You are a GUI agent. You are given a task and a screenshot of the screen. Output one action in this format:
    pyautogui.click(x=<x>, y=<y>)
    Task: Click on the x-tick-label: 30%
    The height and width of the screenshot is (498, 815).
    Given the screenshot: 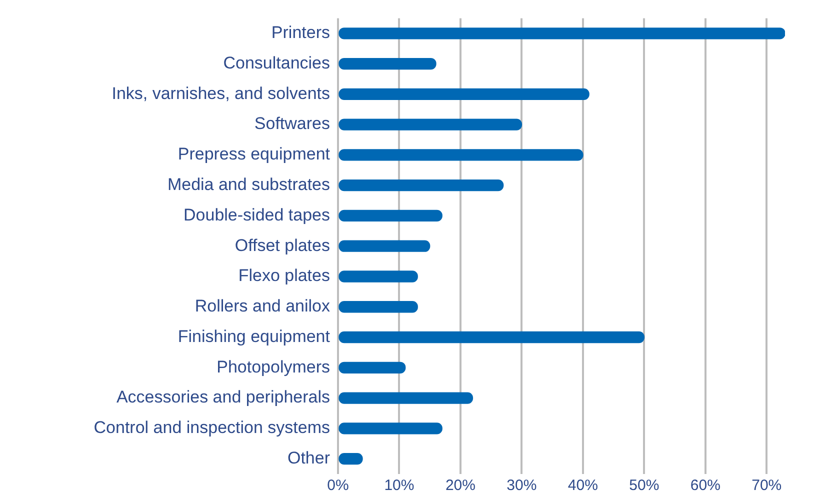 What is the action you would take?
    pyautogui.click(x=521, y=485)
    